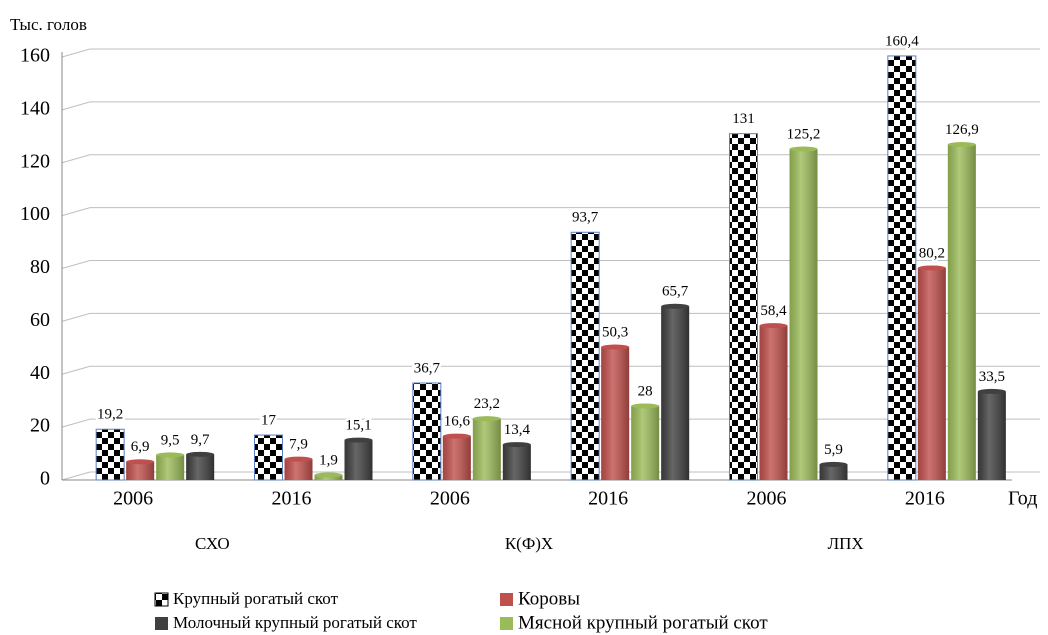 Image resolution: width=1048 pixels, height=635 pixels. What do you see at coordinates (35, 214) in the screenshot?
I see `y-tick-label: 100` at bounding box center [35, 214].